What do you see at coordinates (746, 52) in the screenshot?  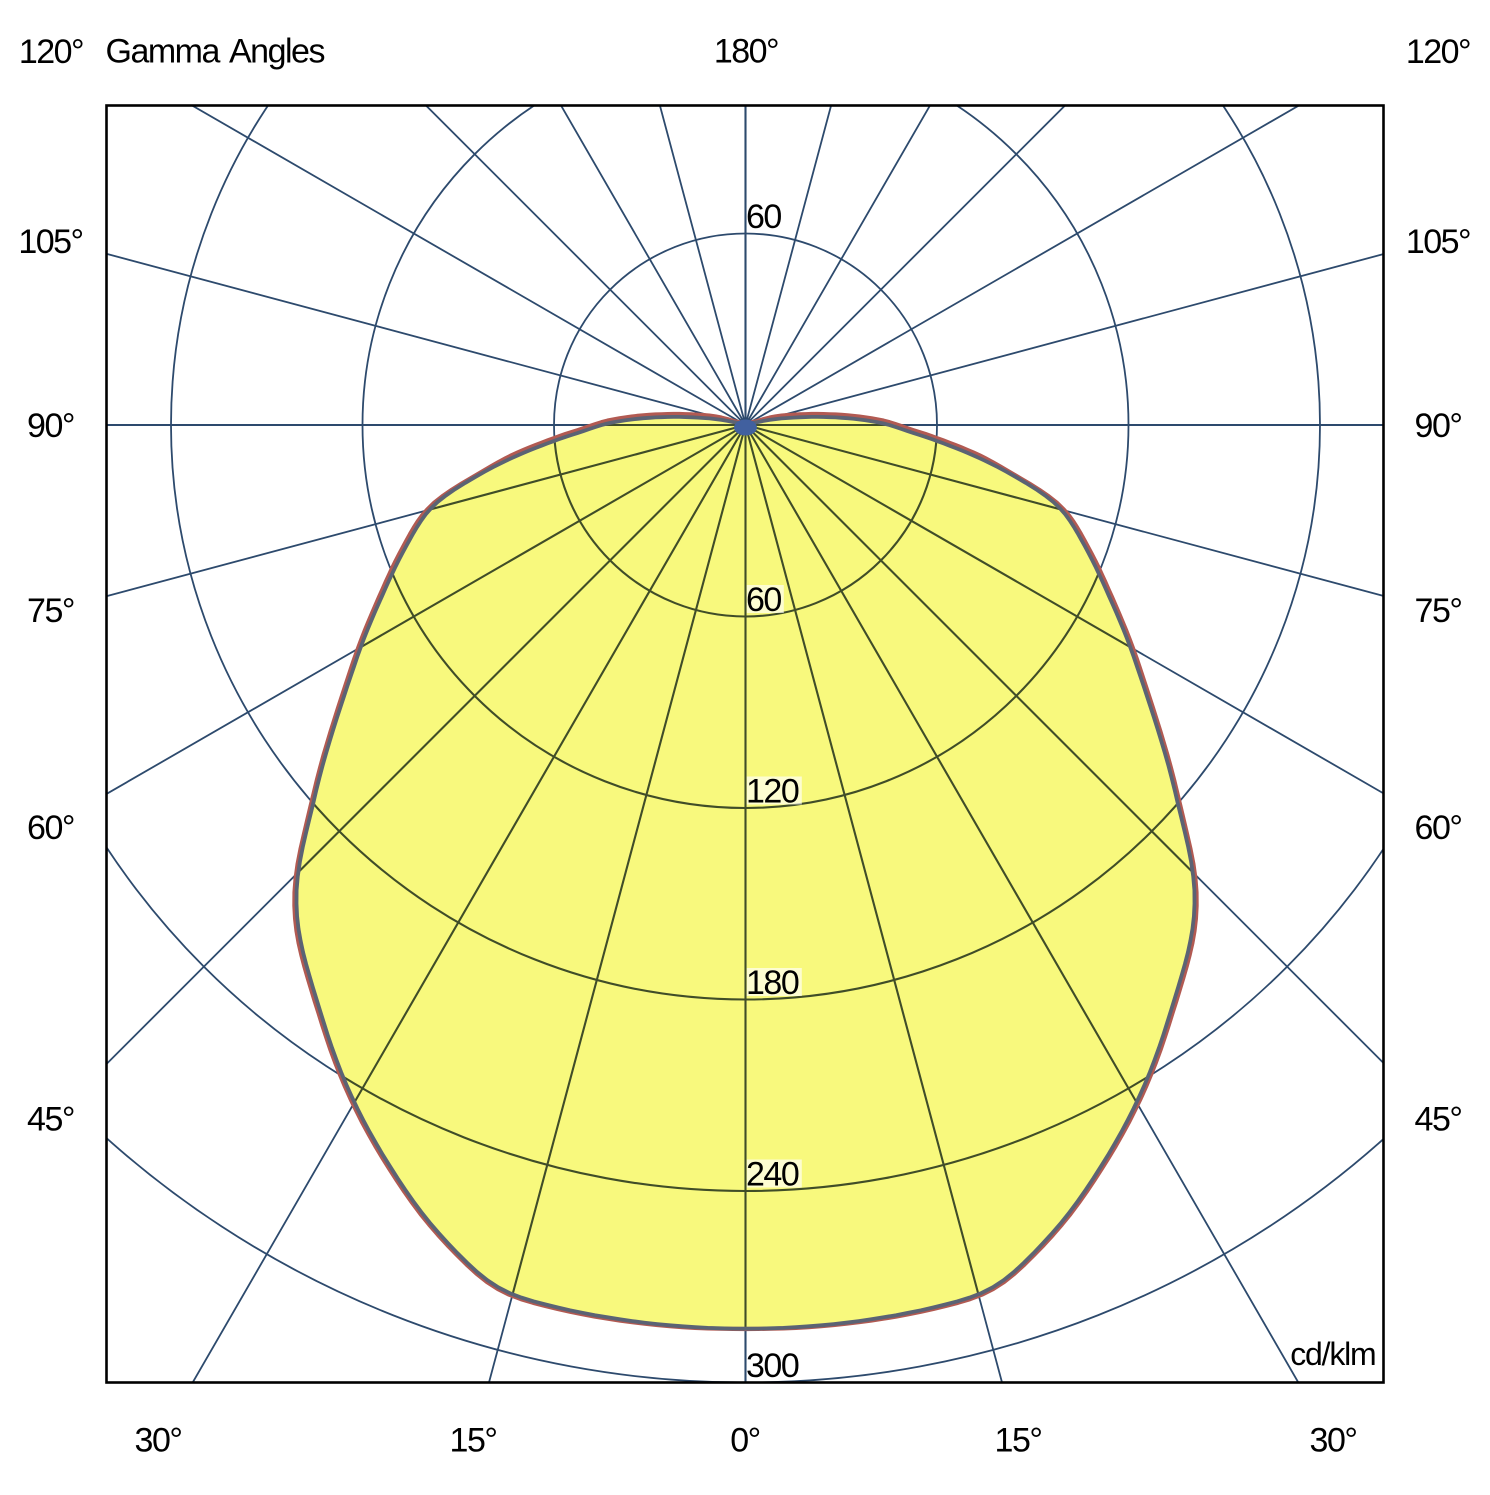 I see `svg-text: 180°` at bounding box center [746, 52].